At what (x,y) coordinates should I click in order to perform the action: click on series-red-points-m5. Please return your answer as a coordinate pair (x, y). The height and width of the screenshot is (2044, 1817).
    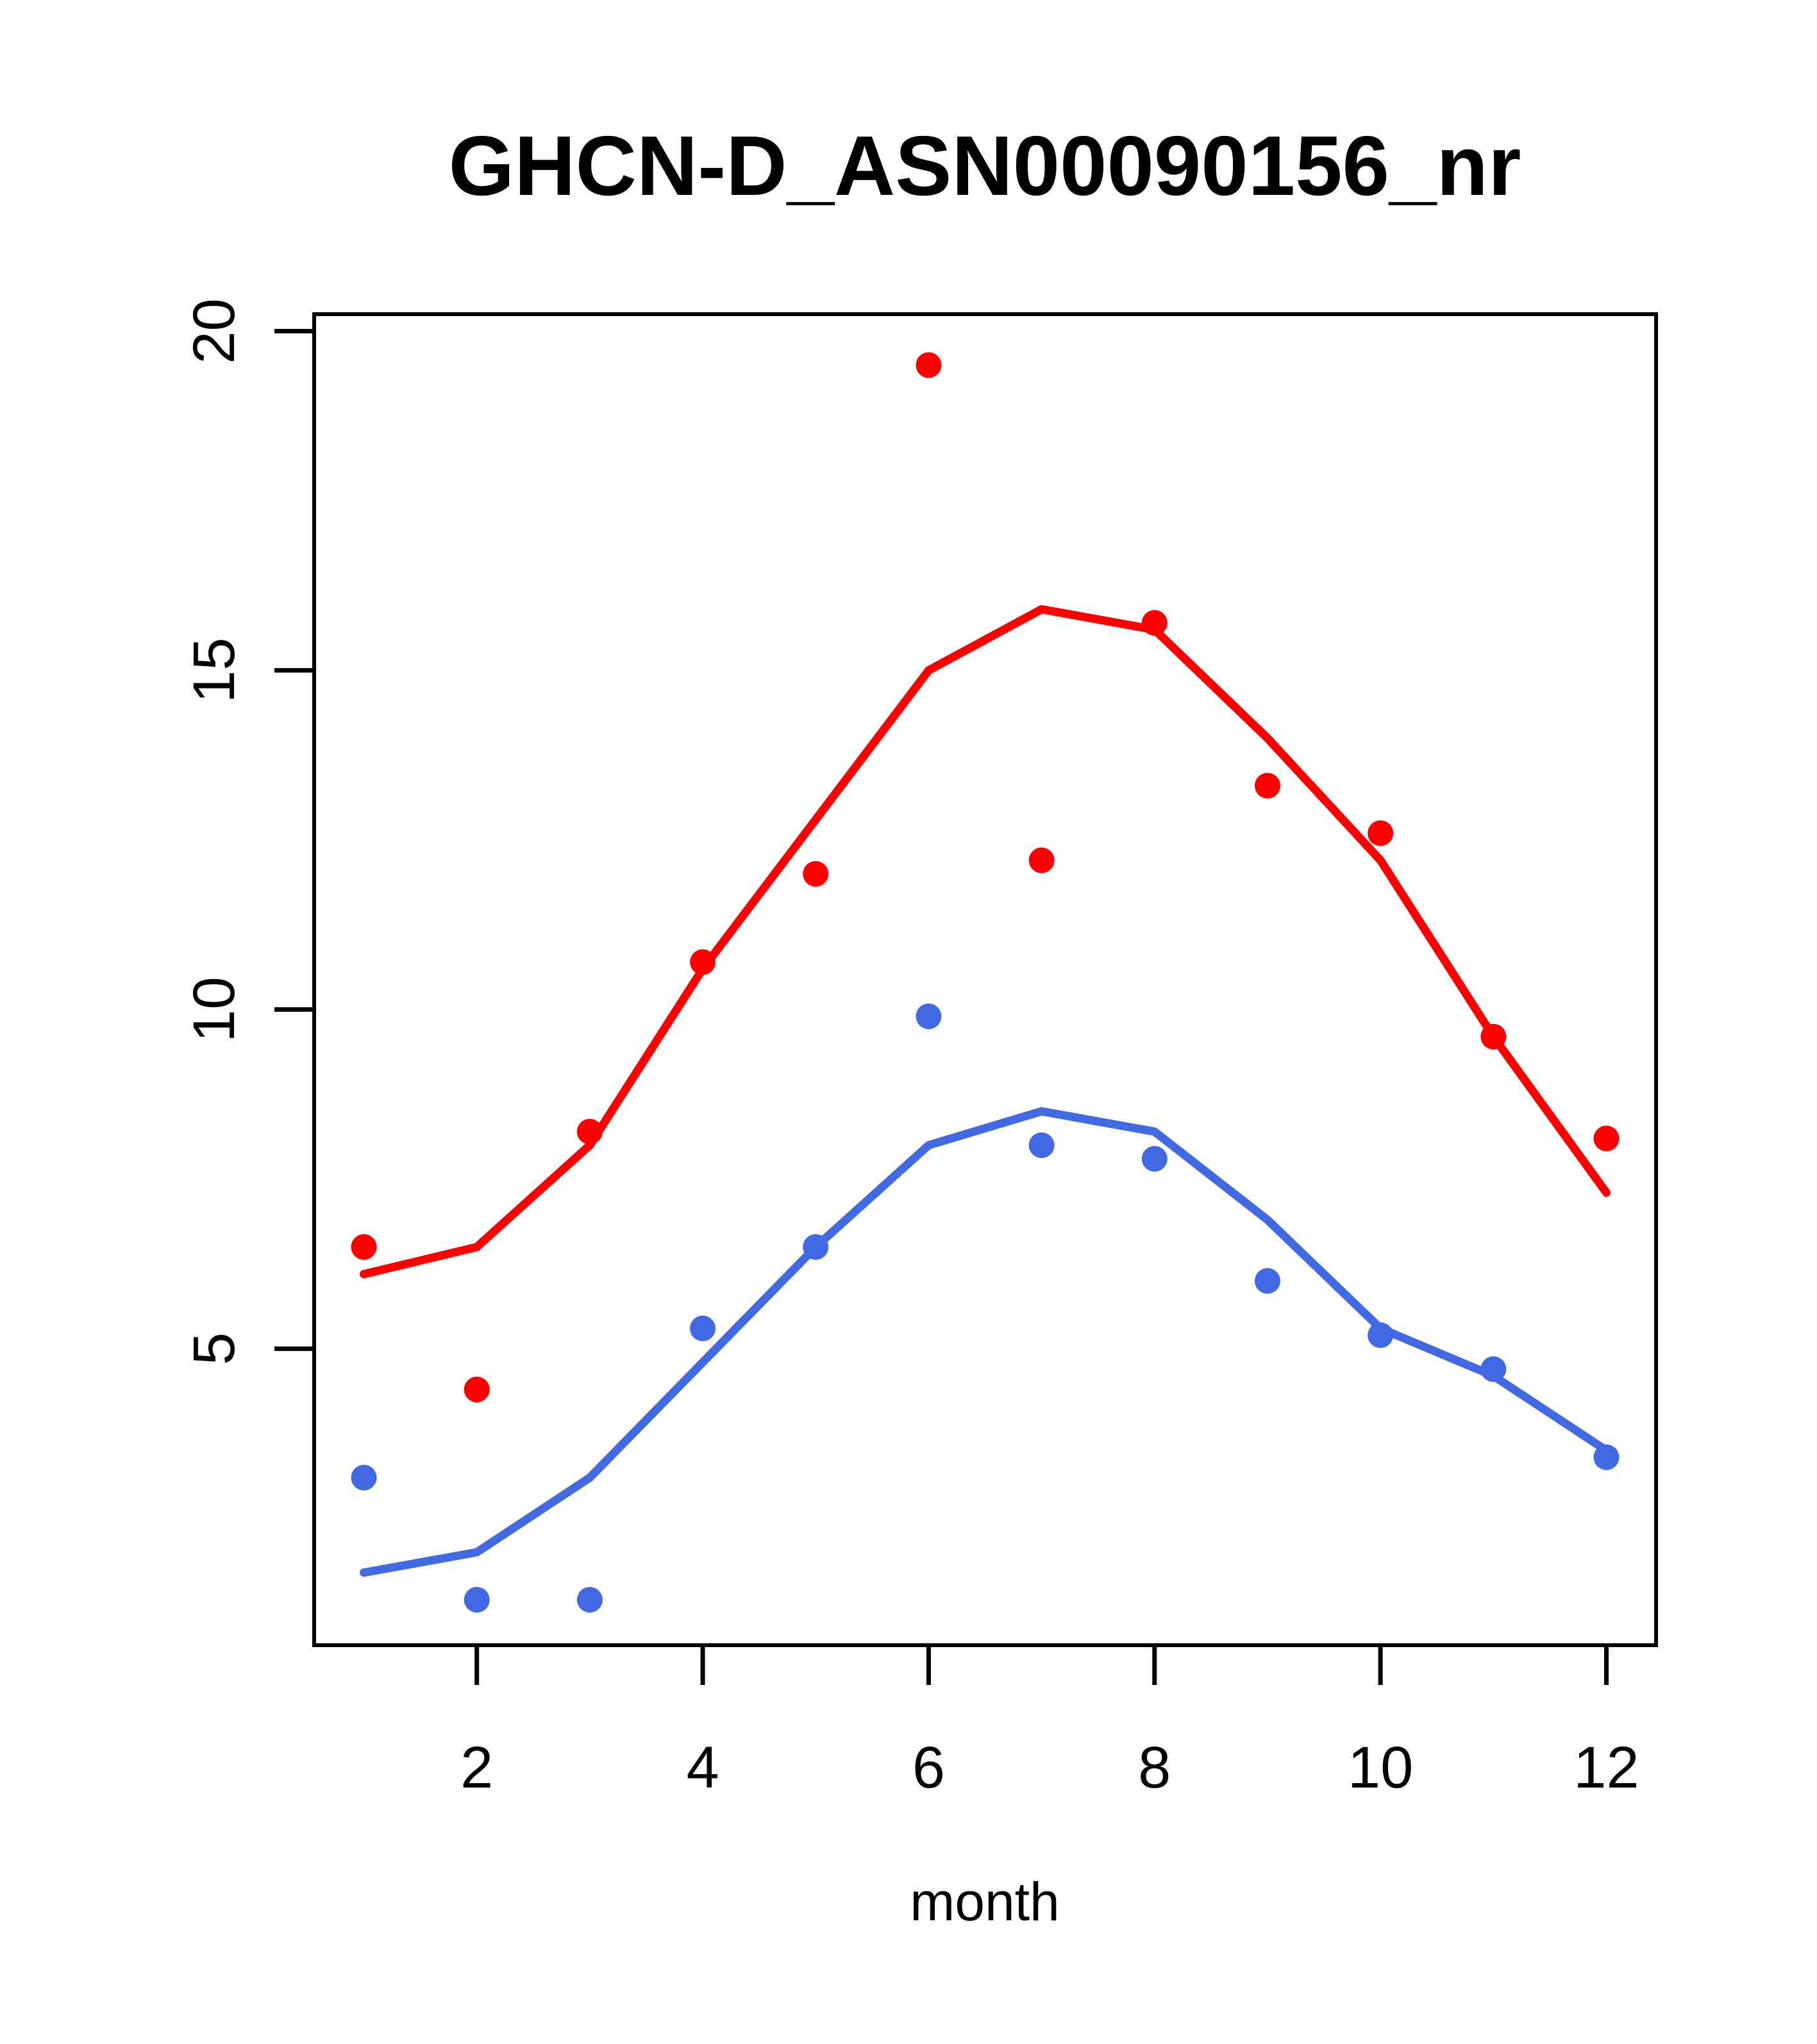
    Looking at the image, I should click on (816, 873).